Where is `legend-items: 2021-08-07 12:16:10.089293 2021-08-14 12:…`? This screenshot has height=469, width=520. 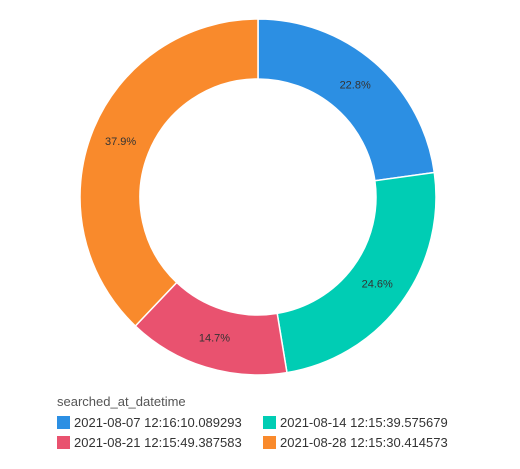 legend-items: 2021-08-07 12:16:10.089293 2021-08-14 12:… is located at coordinates (277, 432).